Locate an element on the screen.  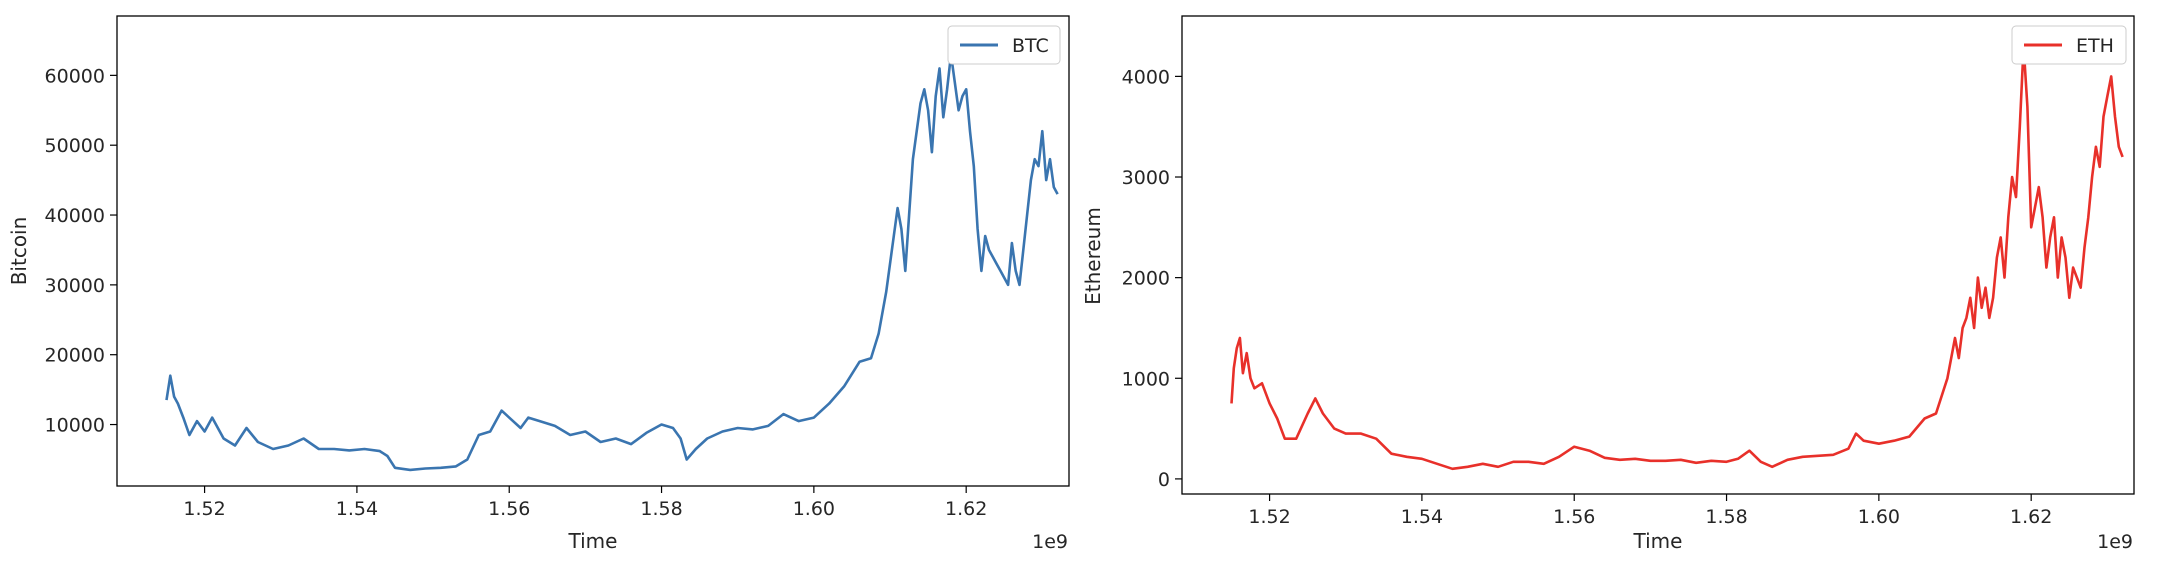
btc-y-tick-label: 30000 is located at coordinates (75, 286).